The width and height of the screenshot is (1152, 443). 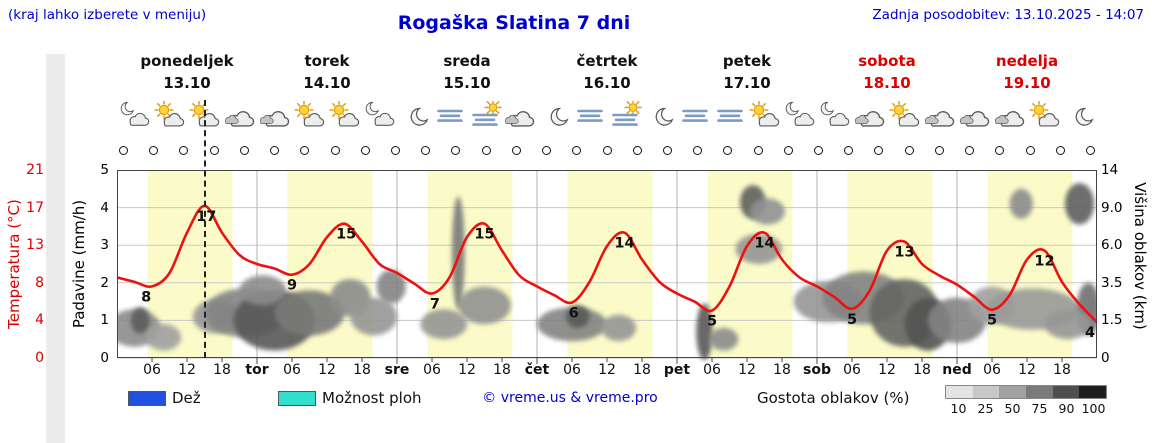 What do you see at coordinates (104, 320) in the screenshot?
I see `precipticks-tick: 1` at bounding box center [104, 320].